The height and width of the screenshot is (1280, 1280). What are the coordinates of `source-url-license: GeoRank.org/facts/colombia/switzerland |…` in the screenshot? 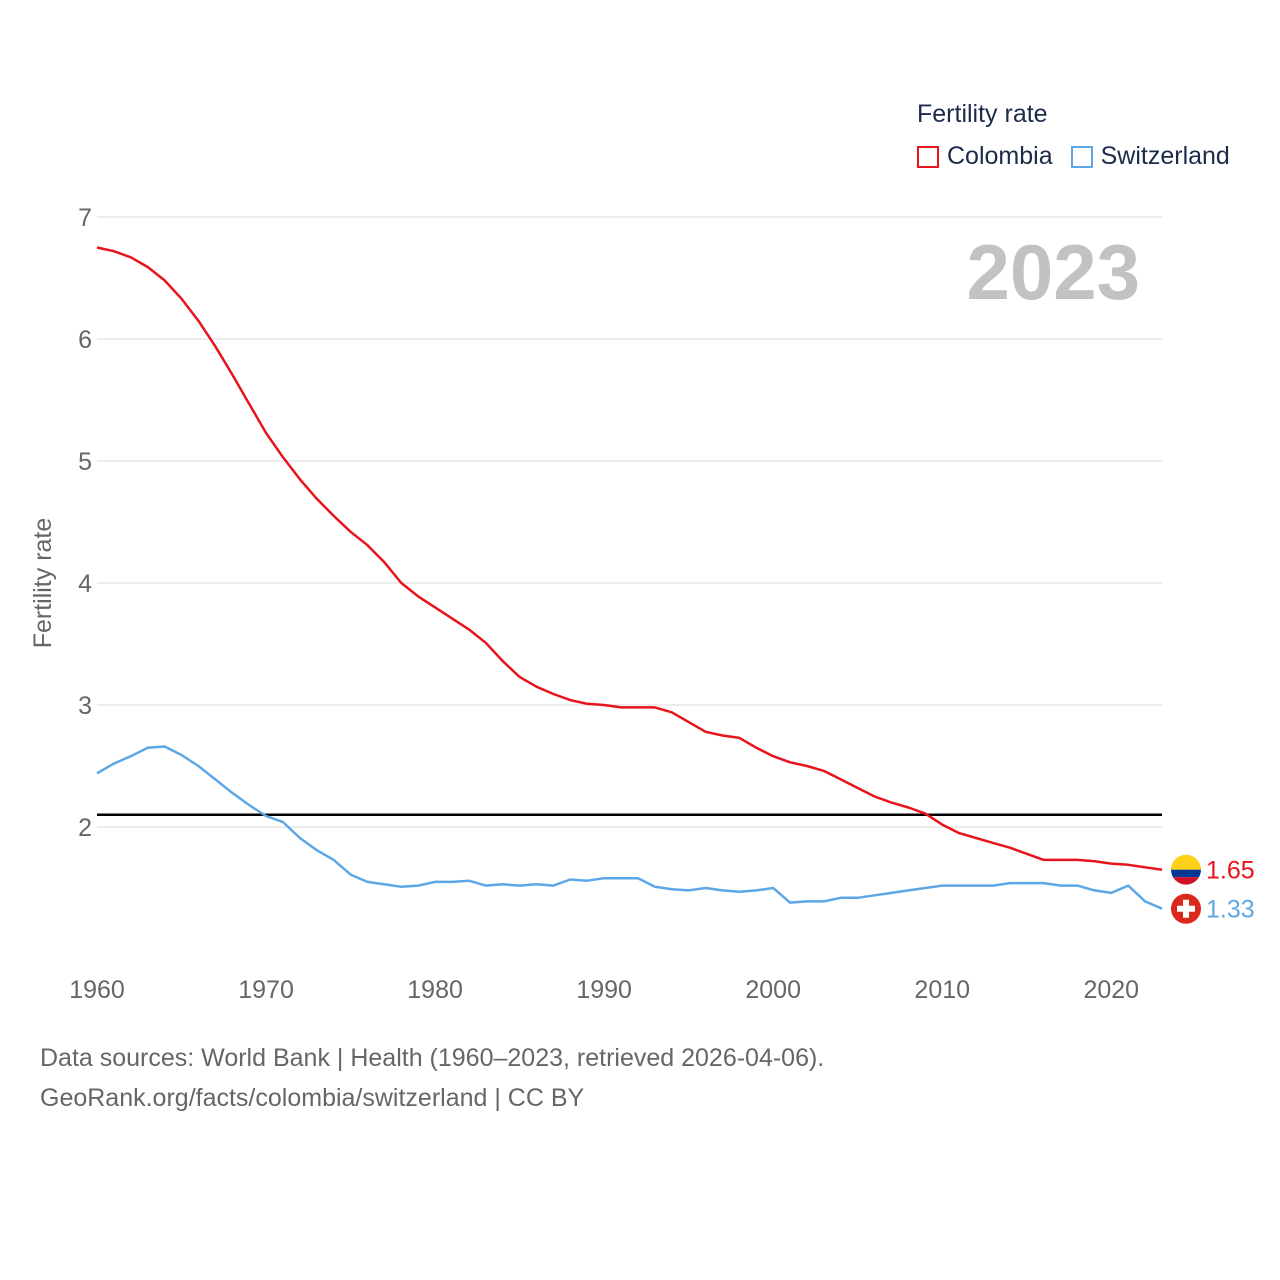 It's located at (312, 1098).